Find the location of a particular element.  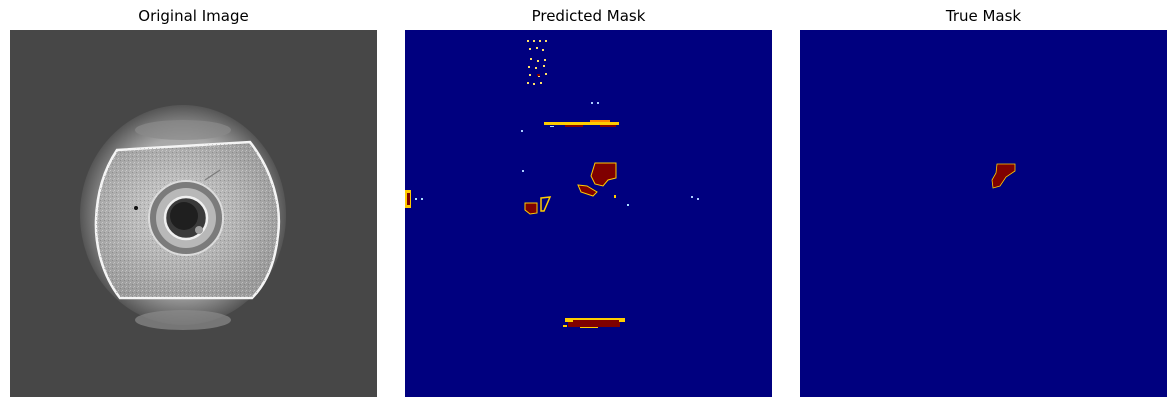

predicted-defect-left is located at coordinates (531, 208).